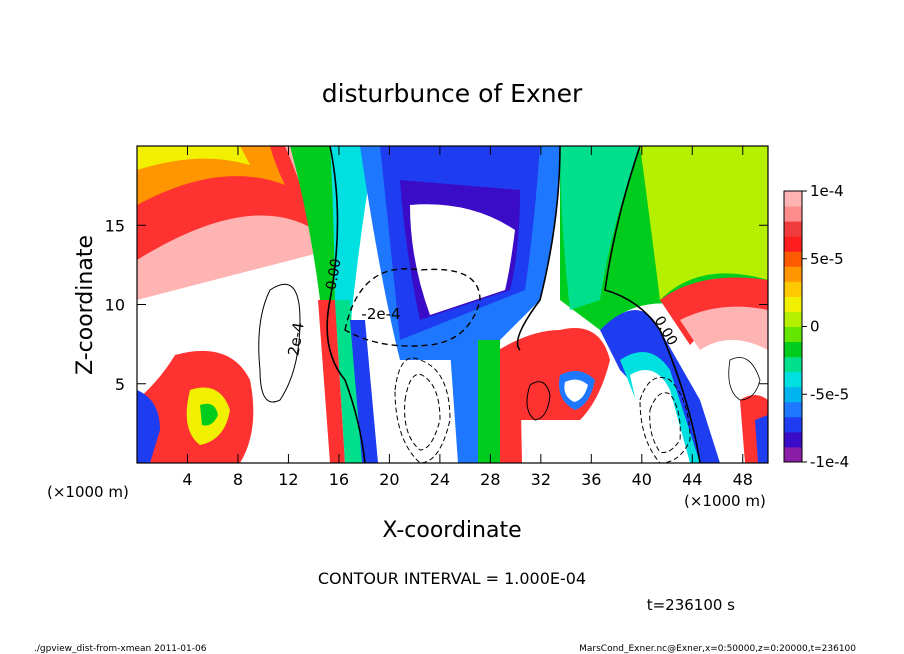 The height and width of the screenshot is (654, 904). Describe the element at coordinates (541, 479) in the screenshot. I see `x-tick-label: 32` at that location.